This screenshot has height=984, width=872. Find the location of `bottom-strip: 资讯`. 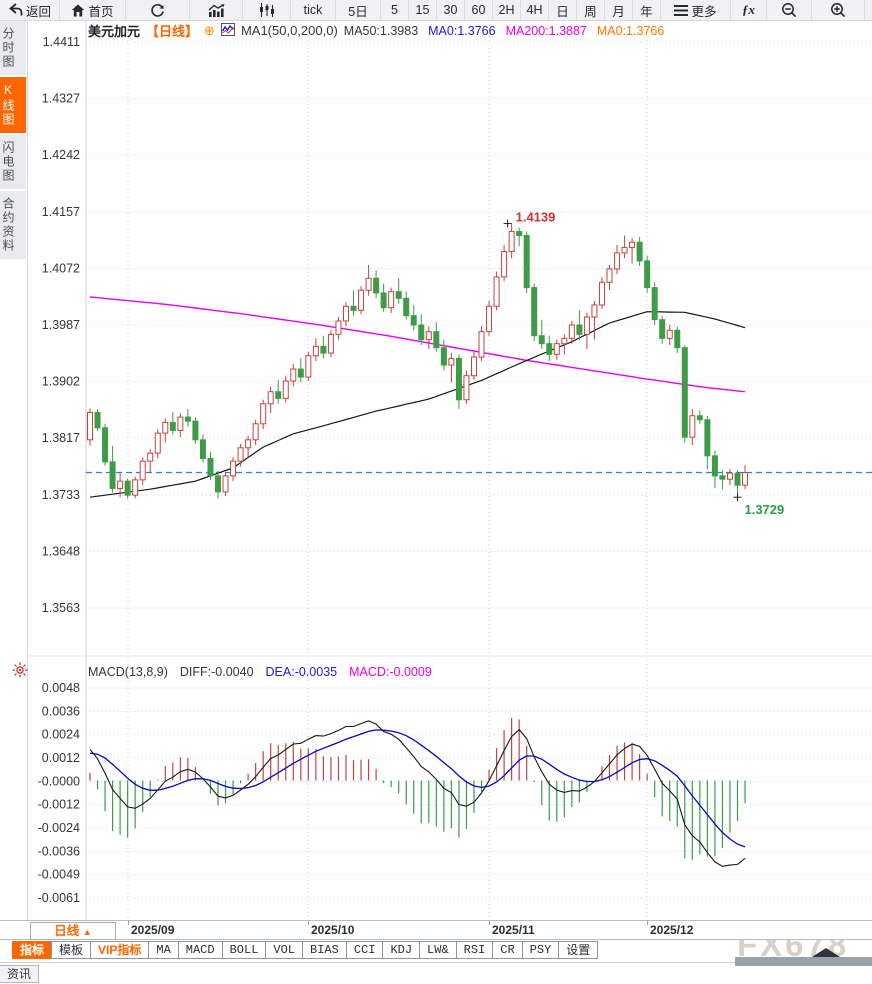

bottom-strip: 资讯 is located at coordinates (436, 973).